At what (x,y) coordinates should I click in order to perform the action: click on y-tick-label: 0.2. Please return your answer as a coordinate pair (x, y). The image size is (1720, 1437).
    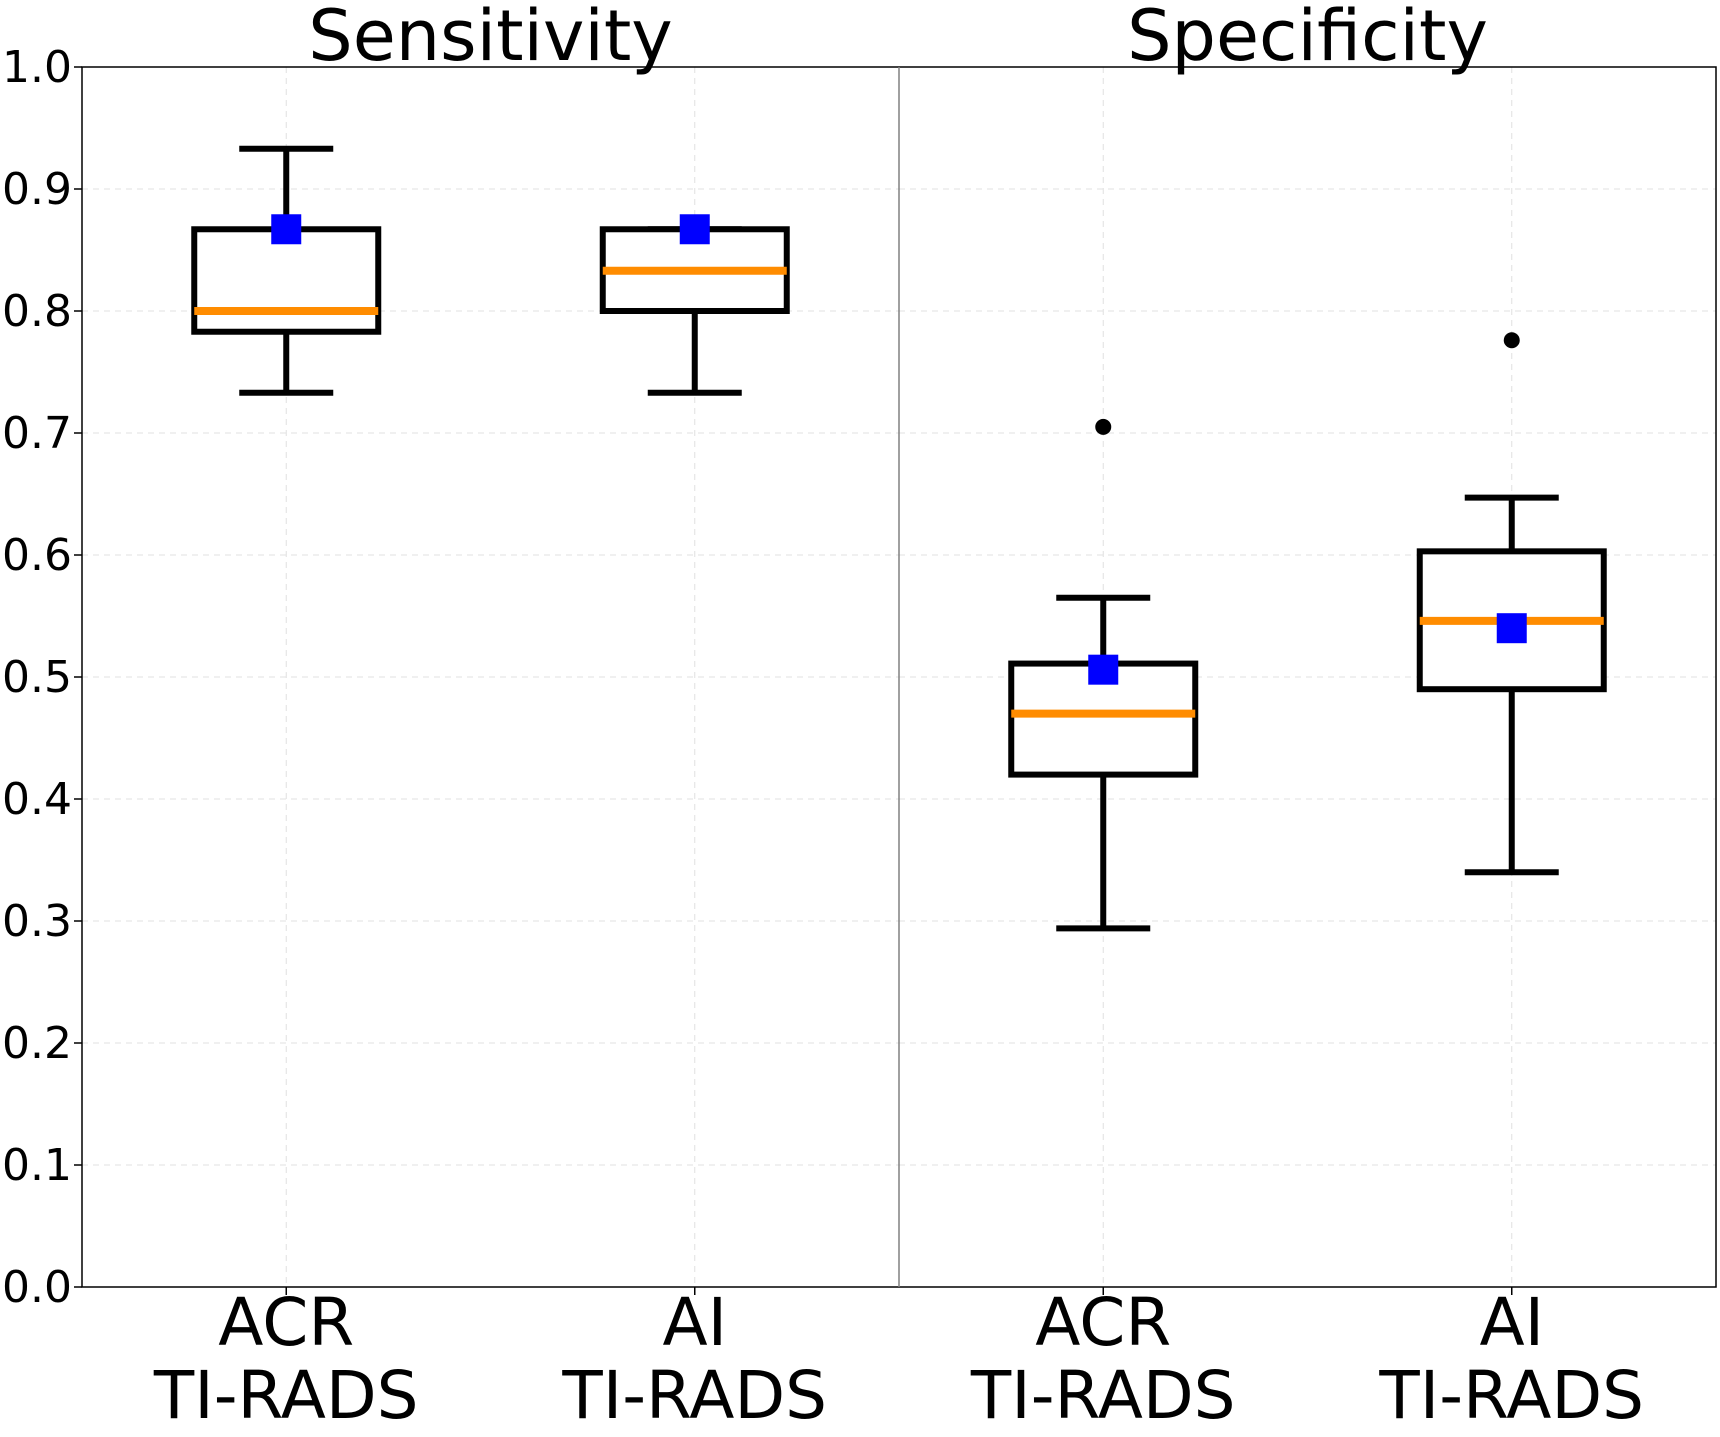
    Looking at the image, I should click on (37, 1043).